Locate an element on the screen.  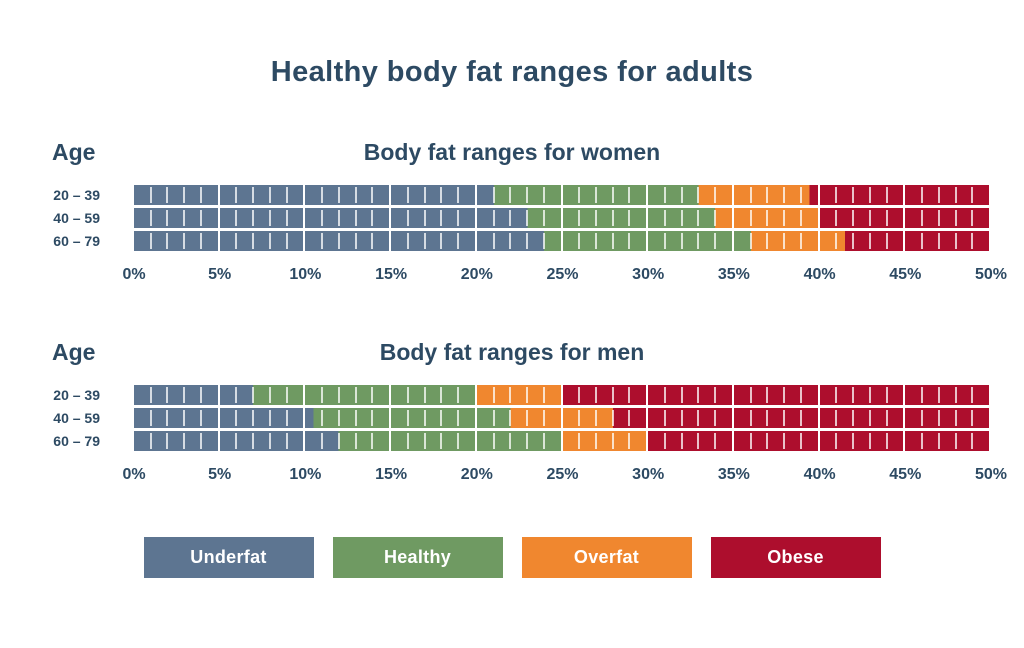
percent-axis-women: 0% 5% 10% 15% 20% 25% 30% 35% 40% 45% 50% is located at coordinates (564, 277).